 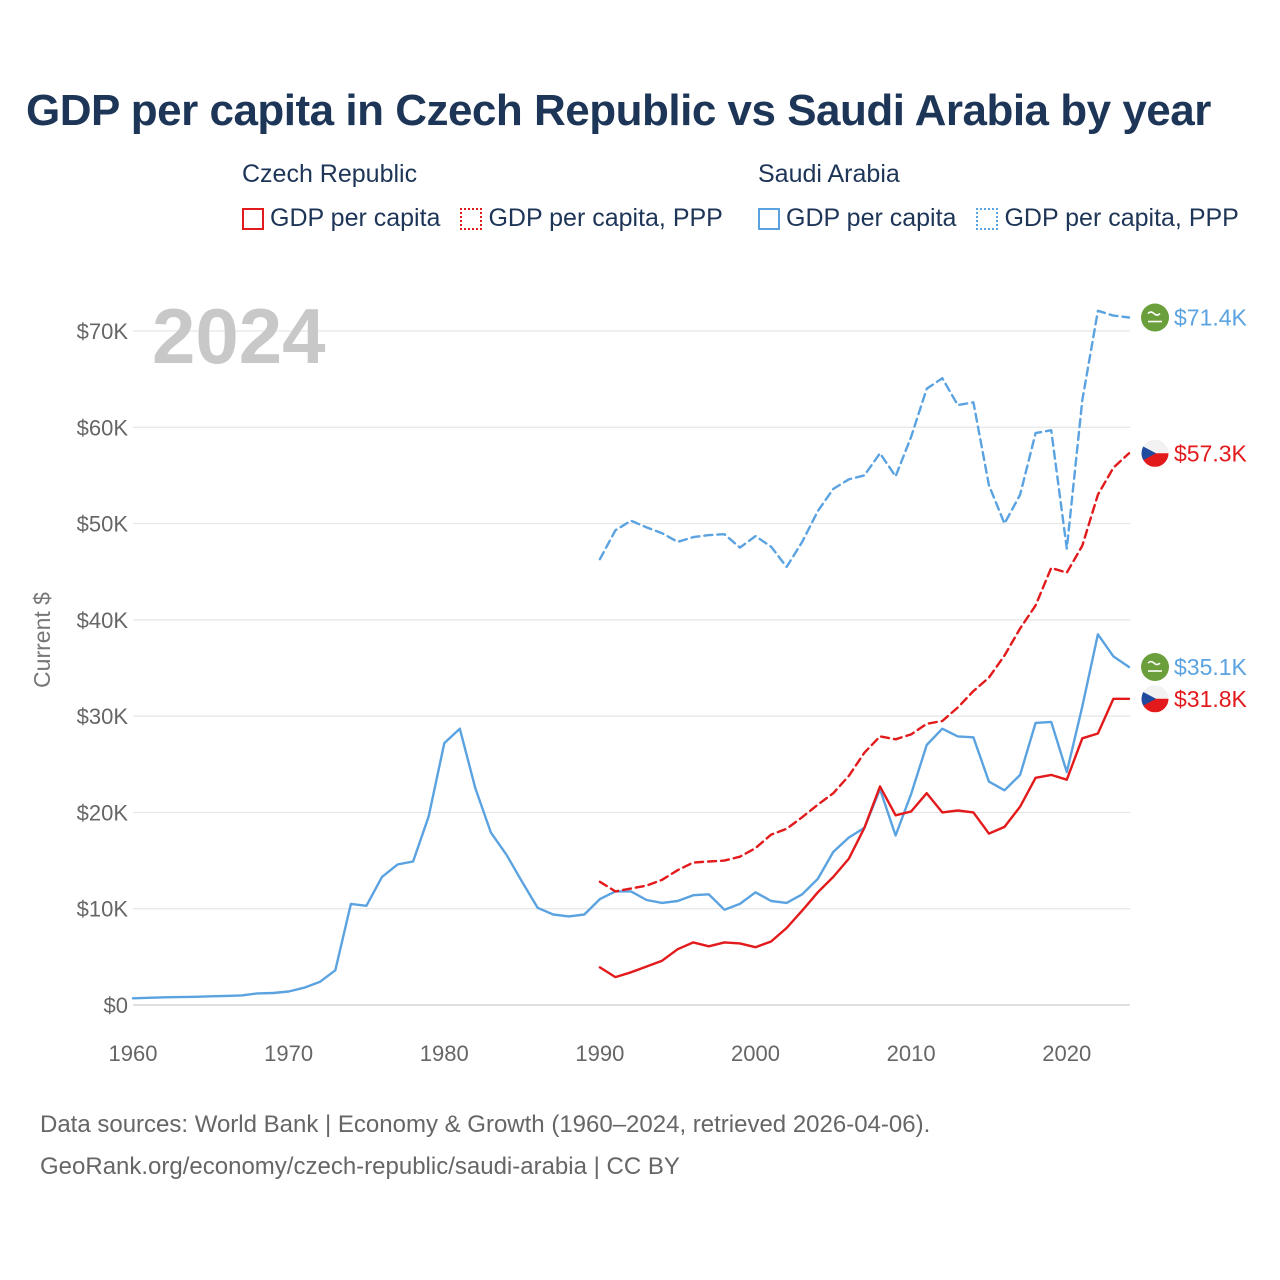 I want to click on legend-item-czech-gdp: GDP per capita, so click(x=341, y=218).